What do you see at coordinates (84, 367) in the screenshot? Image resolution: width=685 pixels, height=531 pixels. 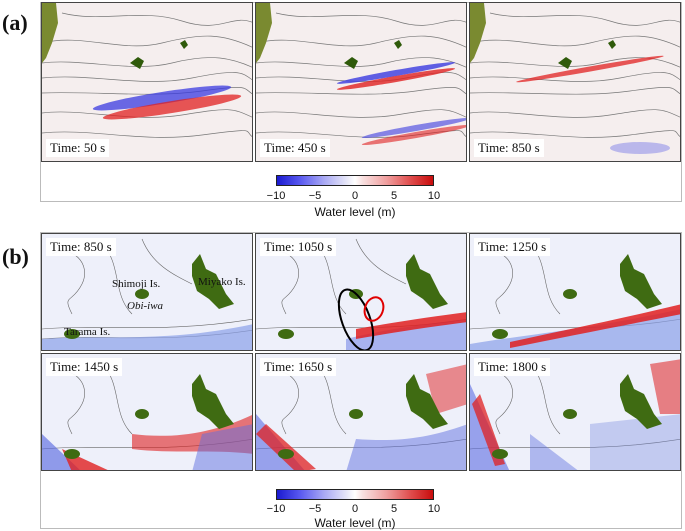 I see `time-label: Time: 1450 s` at bounding box center [84, 367].